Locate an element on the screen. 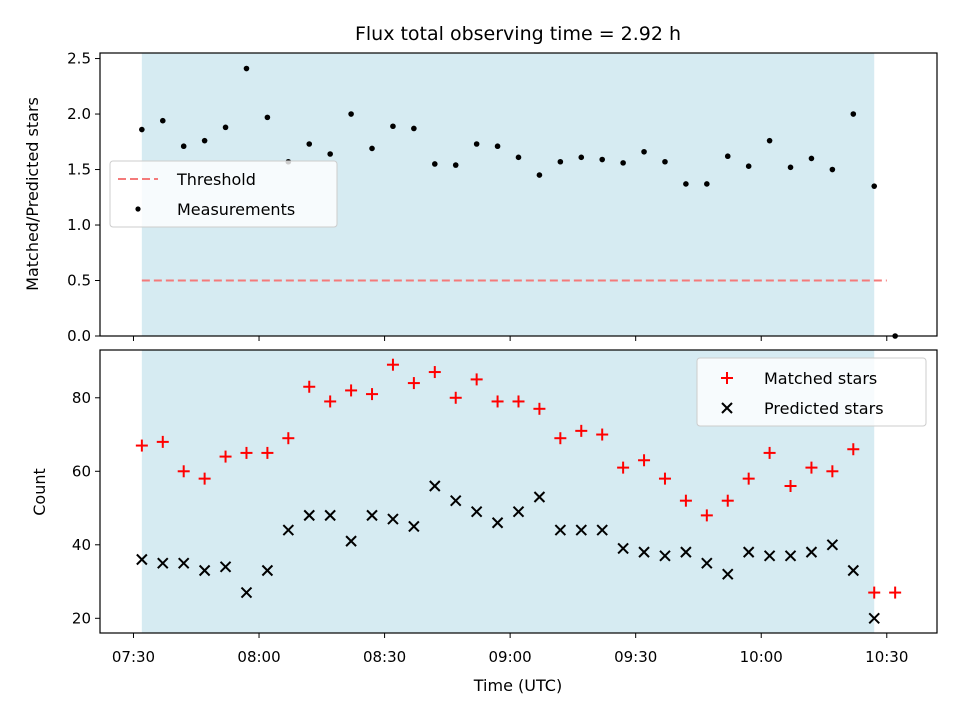 The width and height of the screenshot is (960, 720). count-x-tick-label: 09:00 is located at coordinates (510, 657).